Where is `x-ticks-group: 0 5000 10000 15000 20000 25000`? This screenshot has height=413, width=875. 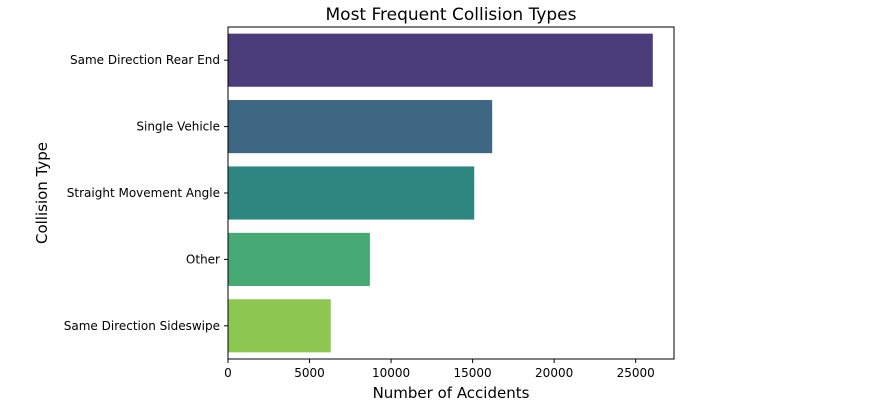 x-ticks-group: 0 5000 10000 15000 20000 25000 is located at coordinates (439, 369).